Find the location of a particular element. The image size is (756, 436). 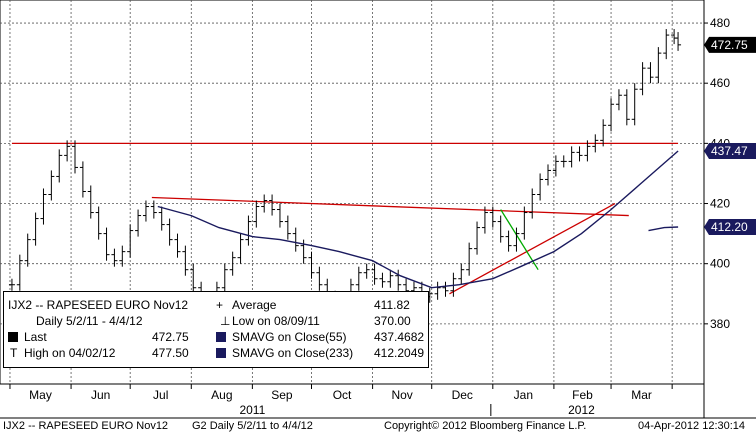

legend-high-value: 477.50 is located at coordinates (170, 353).